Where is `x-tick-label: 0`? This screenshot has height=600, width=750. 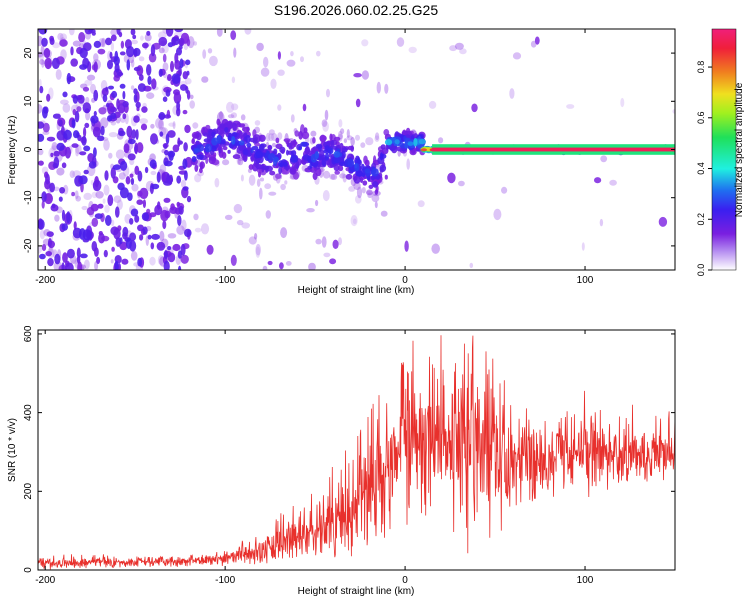 x-tick-label: 0 is located at coordinates (405, 580).